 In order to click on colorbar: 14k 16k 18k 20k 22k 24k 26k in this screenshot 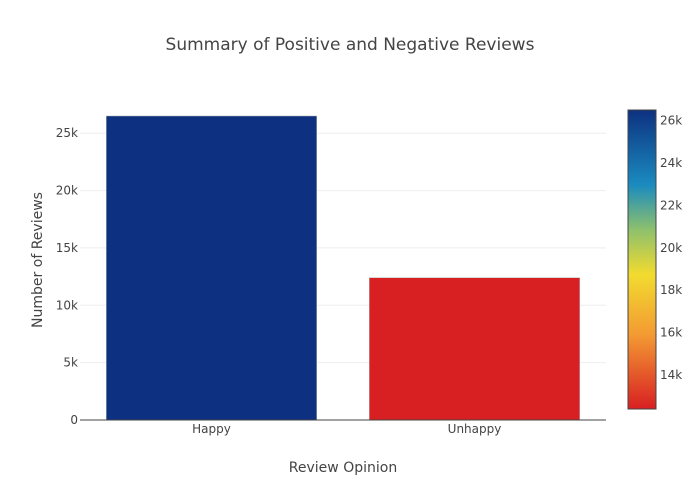, I will do `click(654, 259)`.